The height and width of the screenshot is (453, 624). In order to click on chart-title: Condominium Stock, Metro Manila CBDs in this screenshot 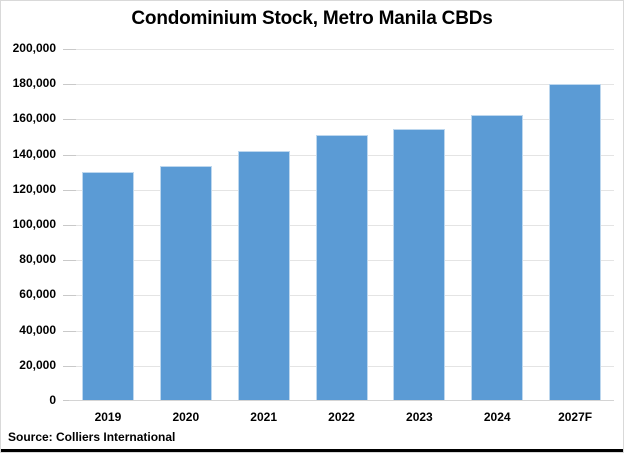, I will do `click(312, 18)`.